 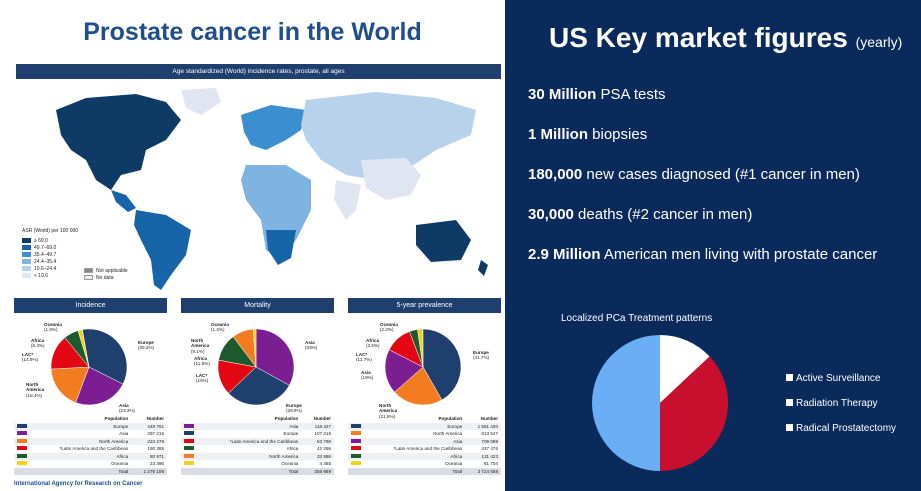 I want to click on legend-title: ASR (World) per 100 000, so click(x=50, y=231).